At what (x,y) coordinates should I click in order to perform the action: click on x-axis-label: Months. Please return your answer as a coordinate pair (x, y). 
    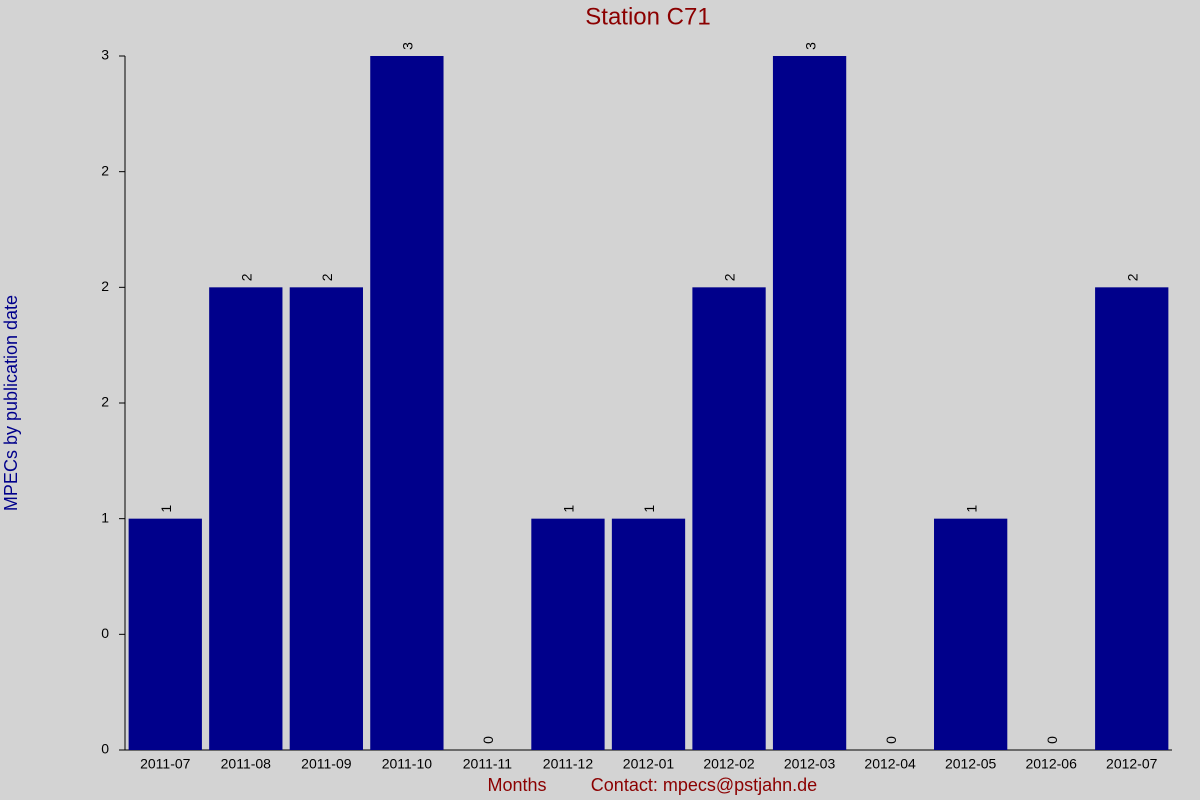
    Looking at the image, I should click on (516, 785).